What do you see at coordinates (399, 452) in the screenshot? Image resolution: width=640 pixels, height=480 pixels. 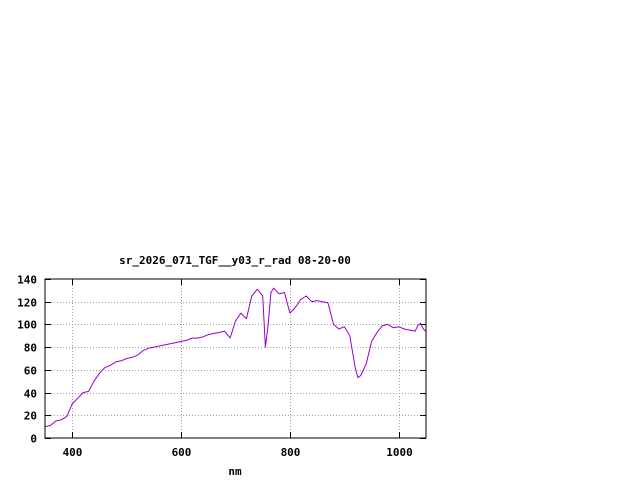 I see `x-tick-label: 1000` at bounding box center [399, 452].